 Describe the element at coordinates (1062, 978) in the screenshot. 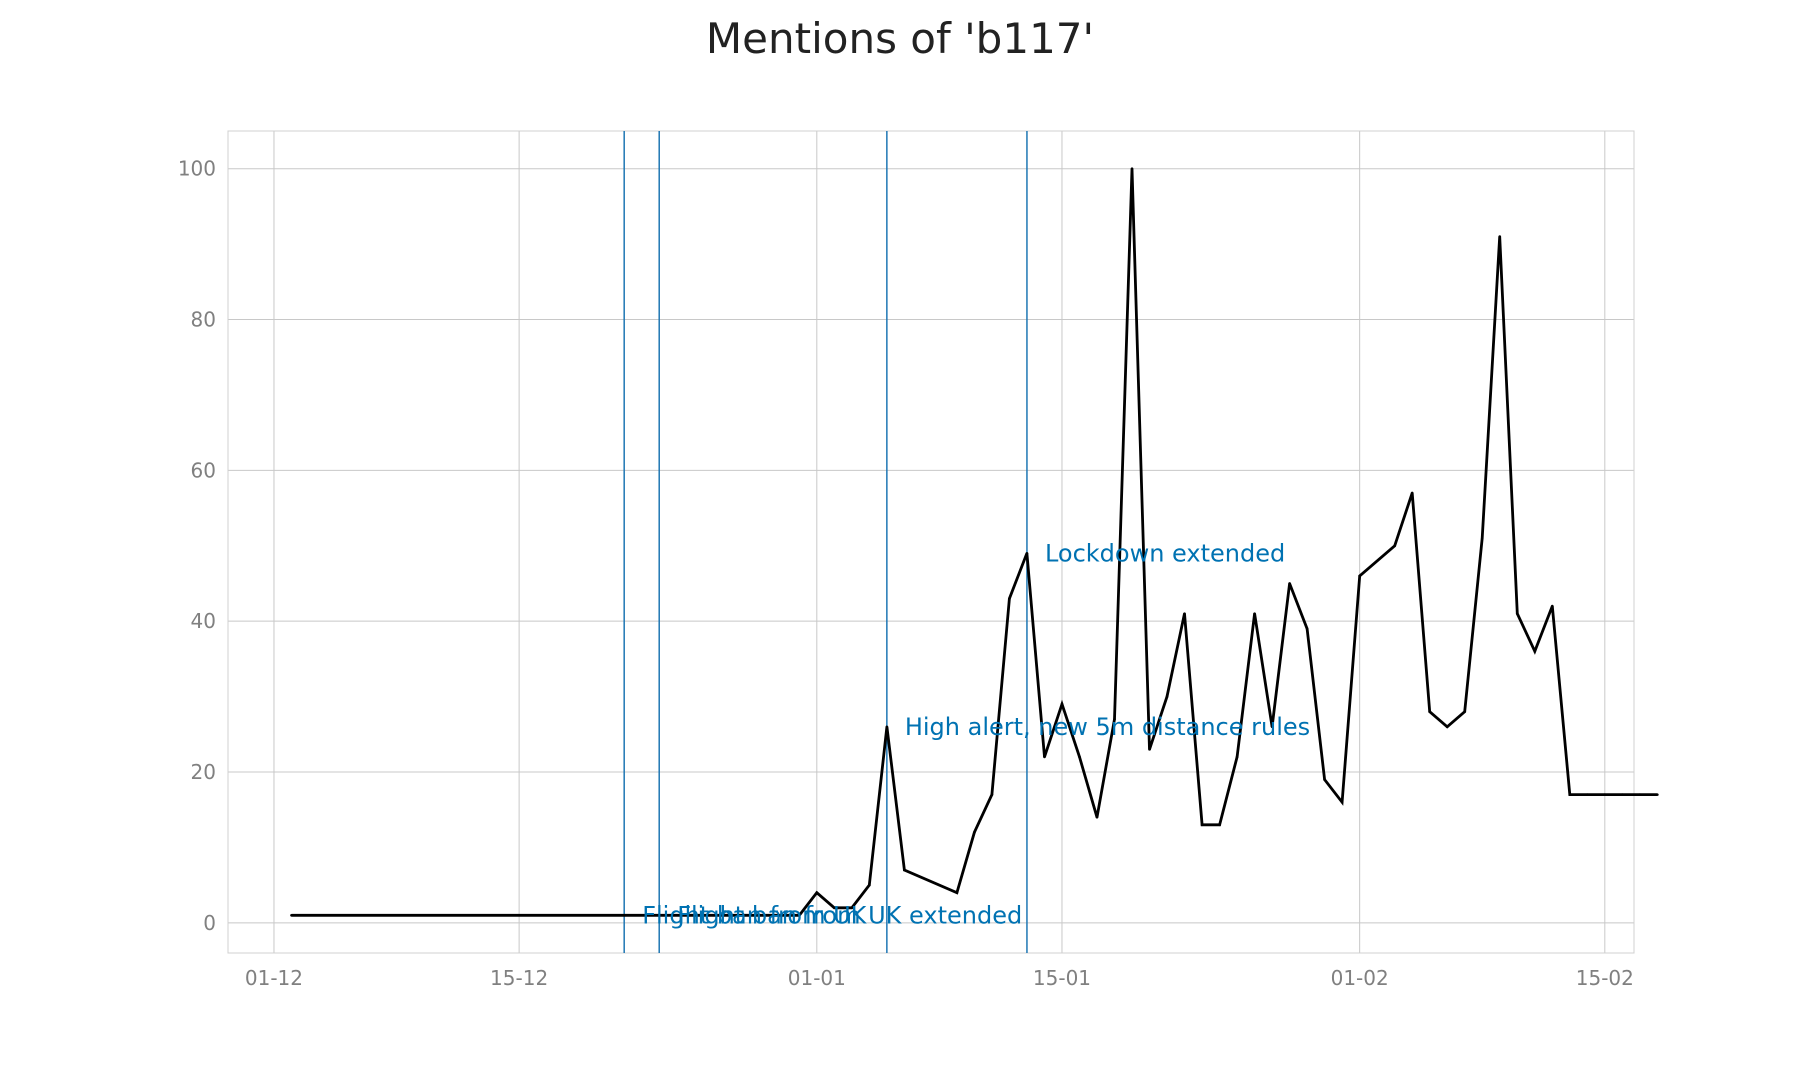

I see `x-tick-label: 15-01` at that location.